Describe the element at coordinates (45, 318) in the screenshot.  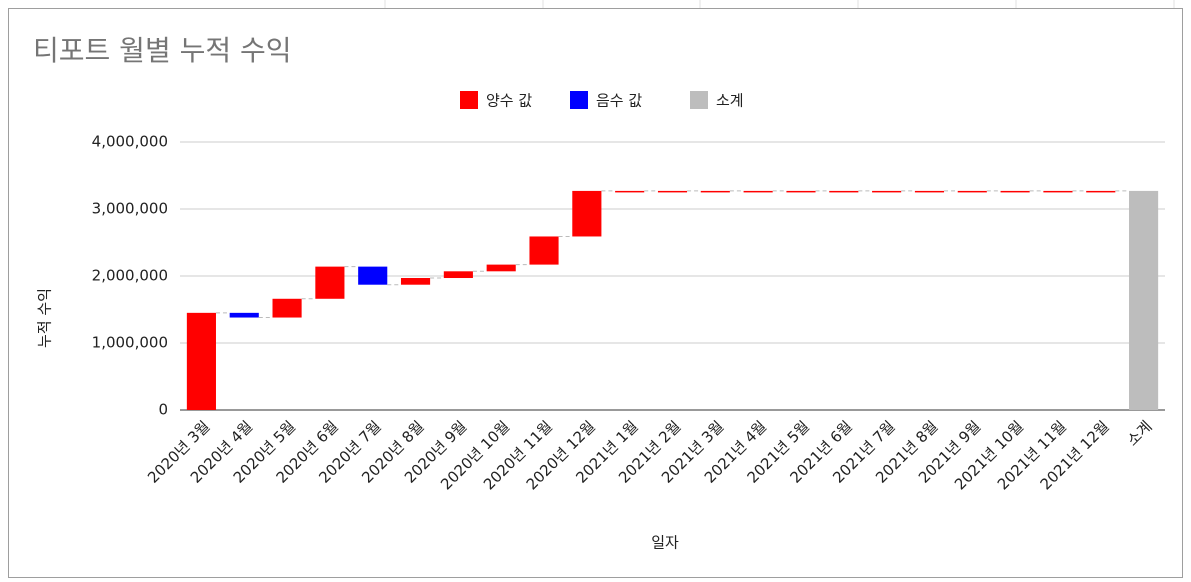
I see `y-axis-label: 누적 수익` at that location.